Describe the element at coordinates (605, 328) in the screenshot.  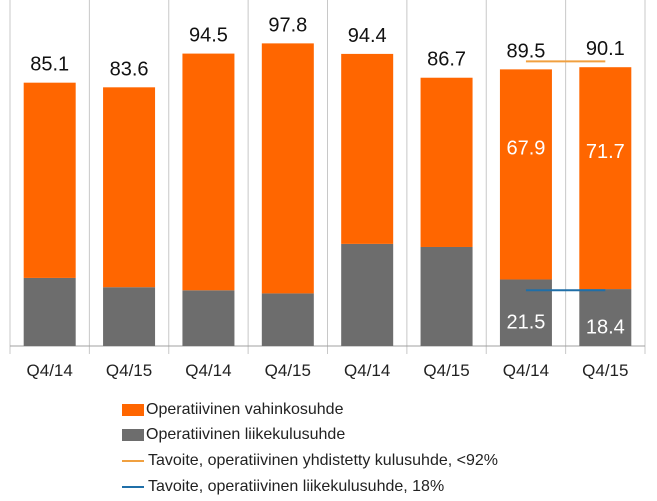
I see `bar-segment-label: 18.4` at that location.